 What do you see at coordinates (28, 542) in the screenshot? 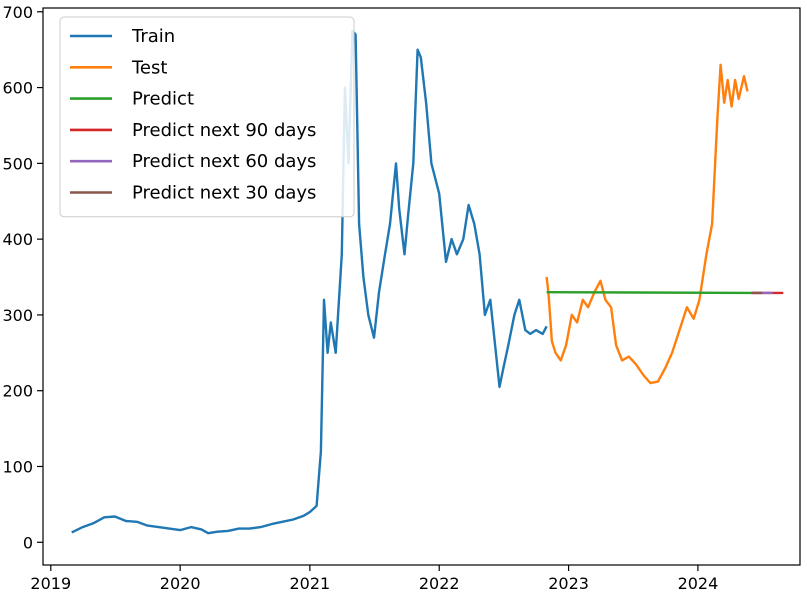
I see `y-tick-label: 0` at bounding box center [28, 542].